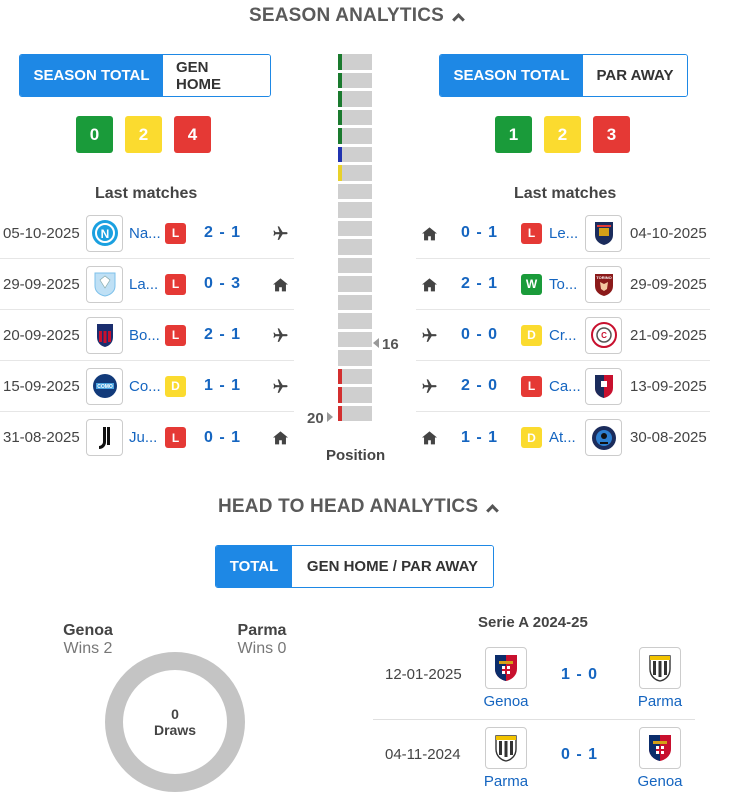 The width and height of the screenshot is (737, 802). What do you see at coordinates (668, 335) in the screenshot?
I see `match-date: 21-09-2025` at bounding box center [668, 335].